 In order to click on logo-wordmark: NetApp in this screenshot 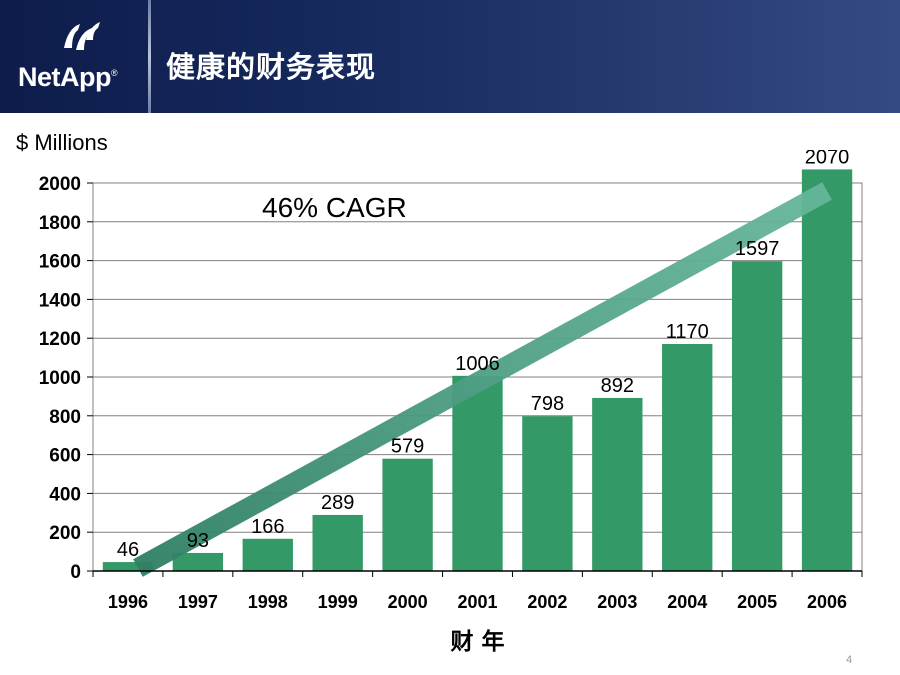, I will do `click(65, 77)`.